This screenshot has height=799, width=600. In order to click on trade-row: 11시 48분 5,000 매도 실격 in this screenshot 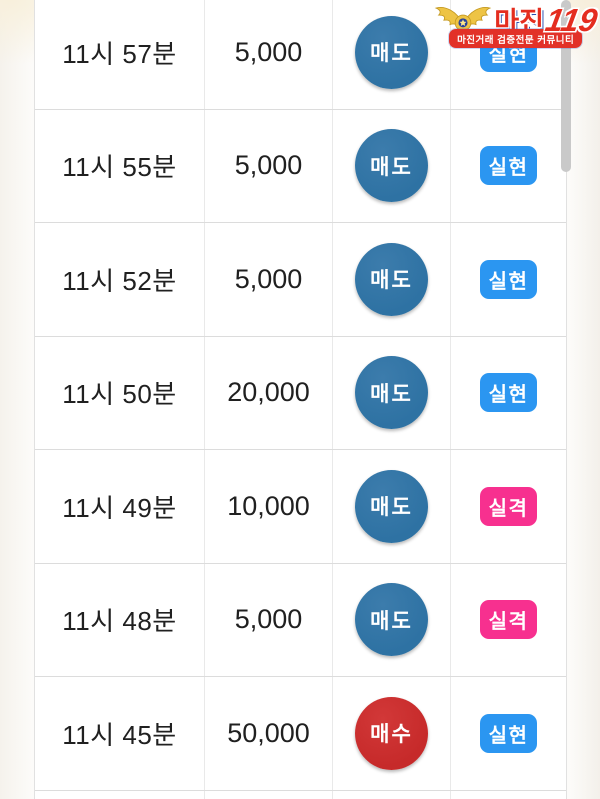, I will do `click(300, 620)`.